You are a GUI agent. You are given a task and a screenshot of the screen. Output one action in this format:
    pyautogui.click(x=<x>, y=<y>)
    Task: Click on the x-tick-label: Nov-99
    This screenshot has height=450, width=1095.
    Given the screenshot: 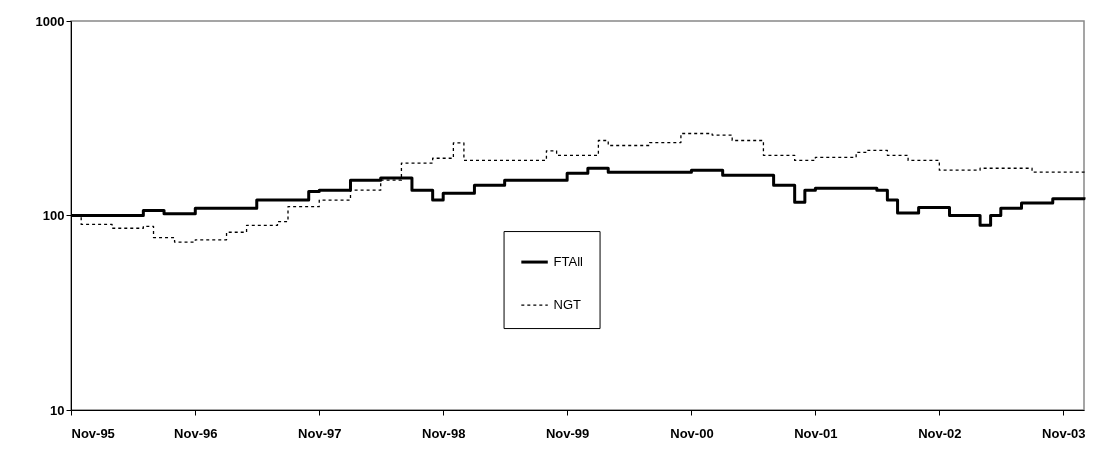 What is the action you would take?
    pyautogui.click(x=567, y=433)
    